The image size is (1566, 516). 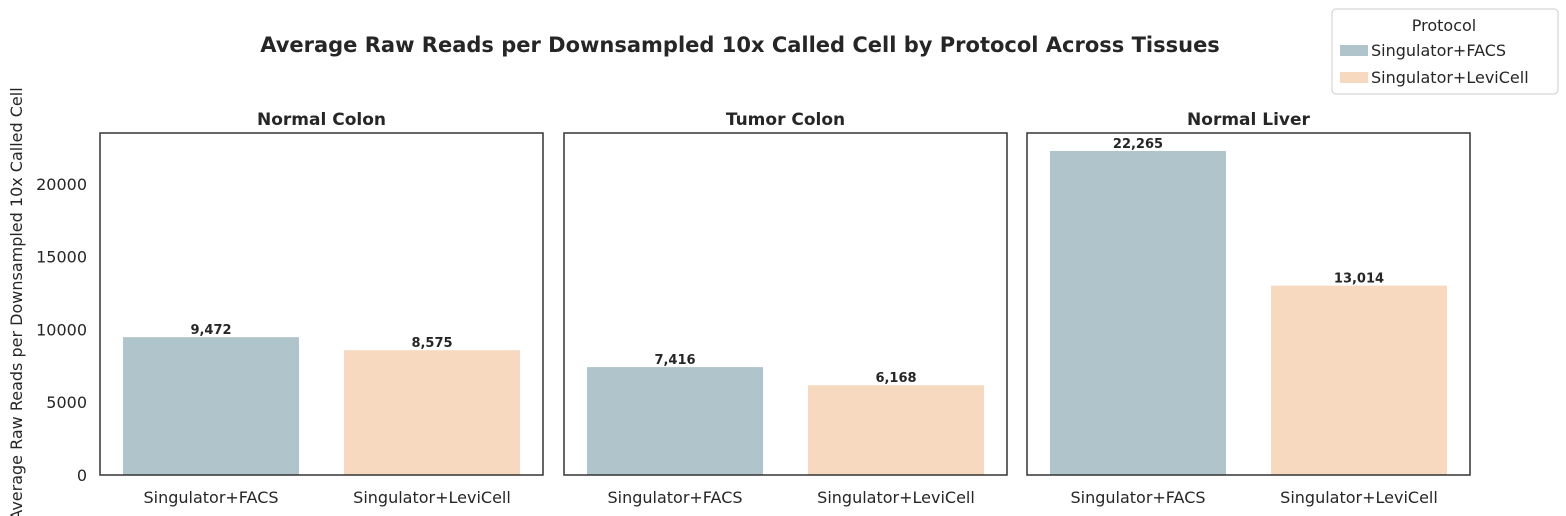 I want to click on legend-entry-levicell: Singulator+LeviCell, so click(x=1450, y=77).